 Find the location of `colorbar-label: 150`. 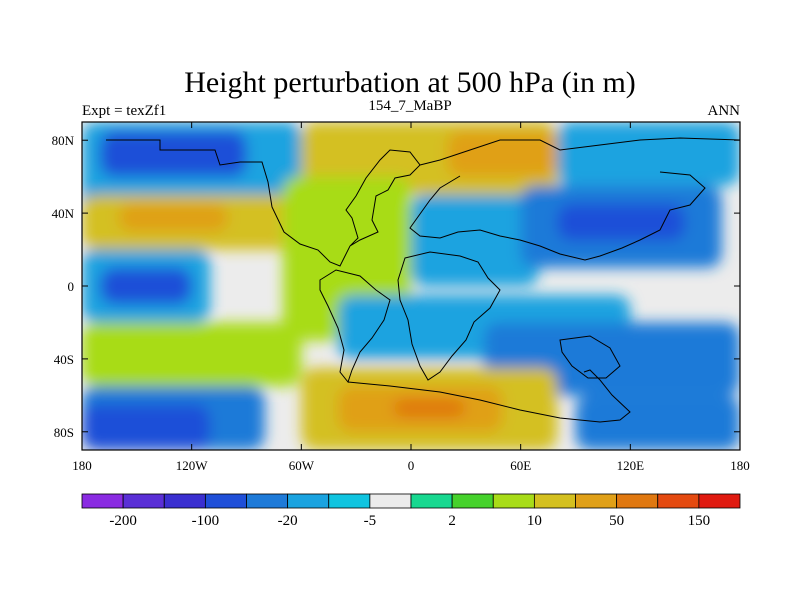

colorbar-label: 150 is located at coordinates (699, 521).